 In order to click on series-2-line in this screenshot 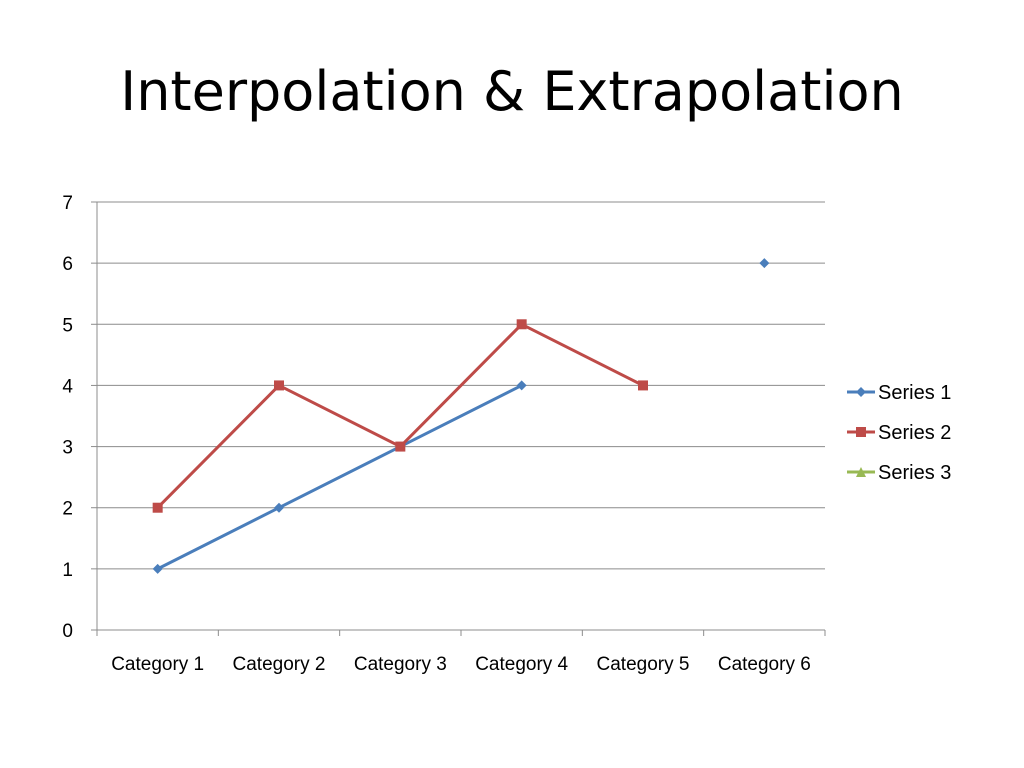, I will do `click(400, 415)`.